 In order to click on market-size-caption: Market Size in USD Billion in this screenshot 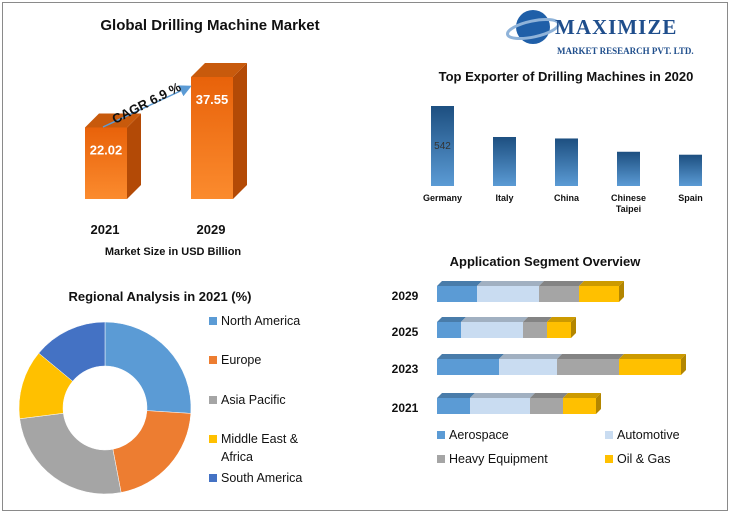, I will do `click(173, 252)`.